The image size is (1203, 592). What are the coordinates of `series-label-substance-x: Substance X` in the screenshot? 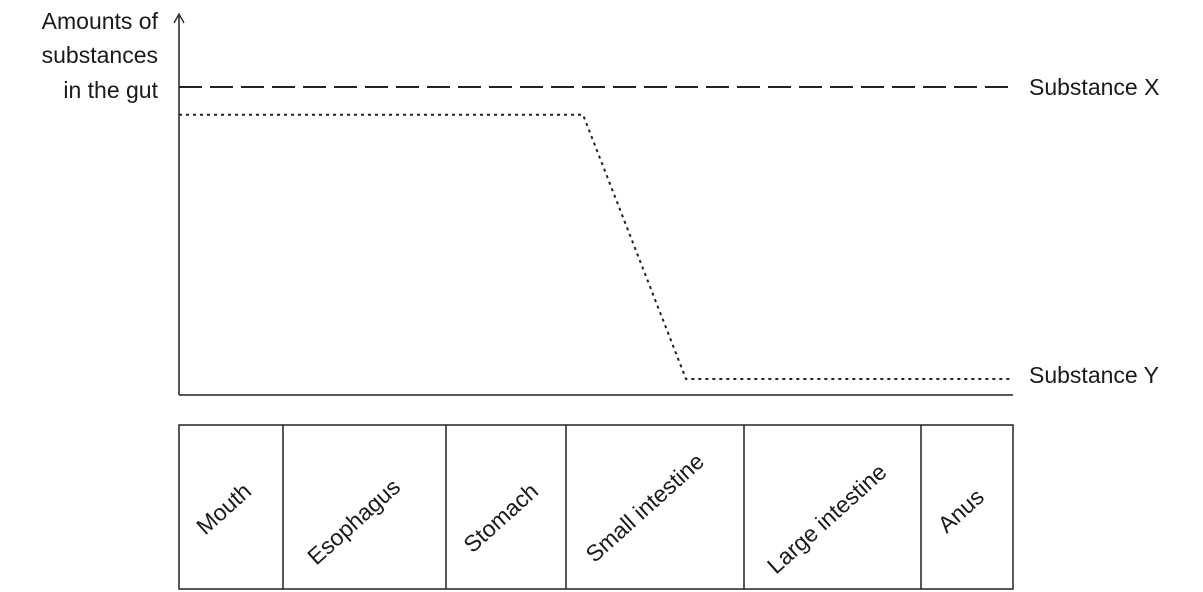 It's located at (1094, 87).